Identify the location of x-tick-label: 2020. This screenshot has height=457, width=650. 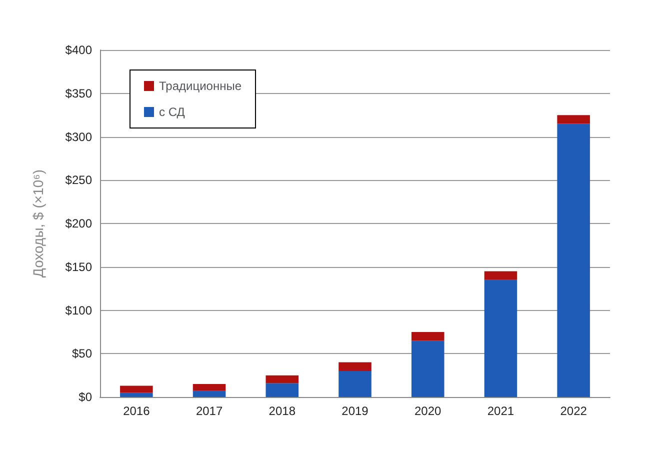
(428, 411).